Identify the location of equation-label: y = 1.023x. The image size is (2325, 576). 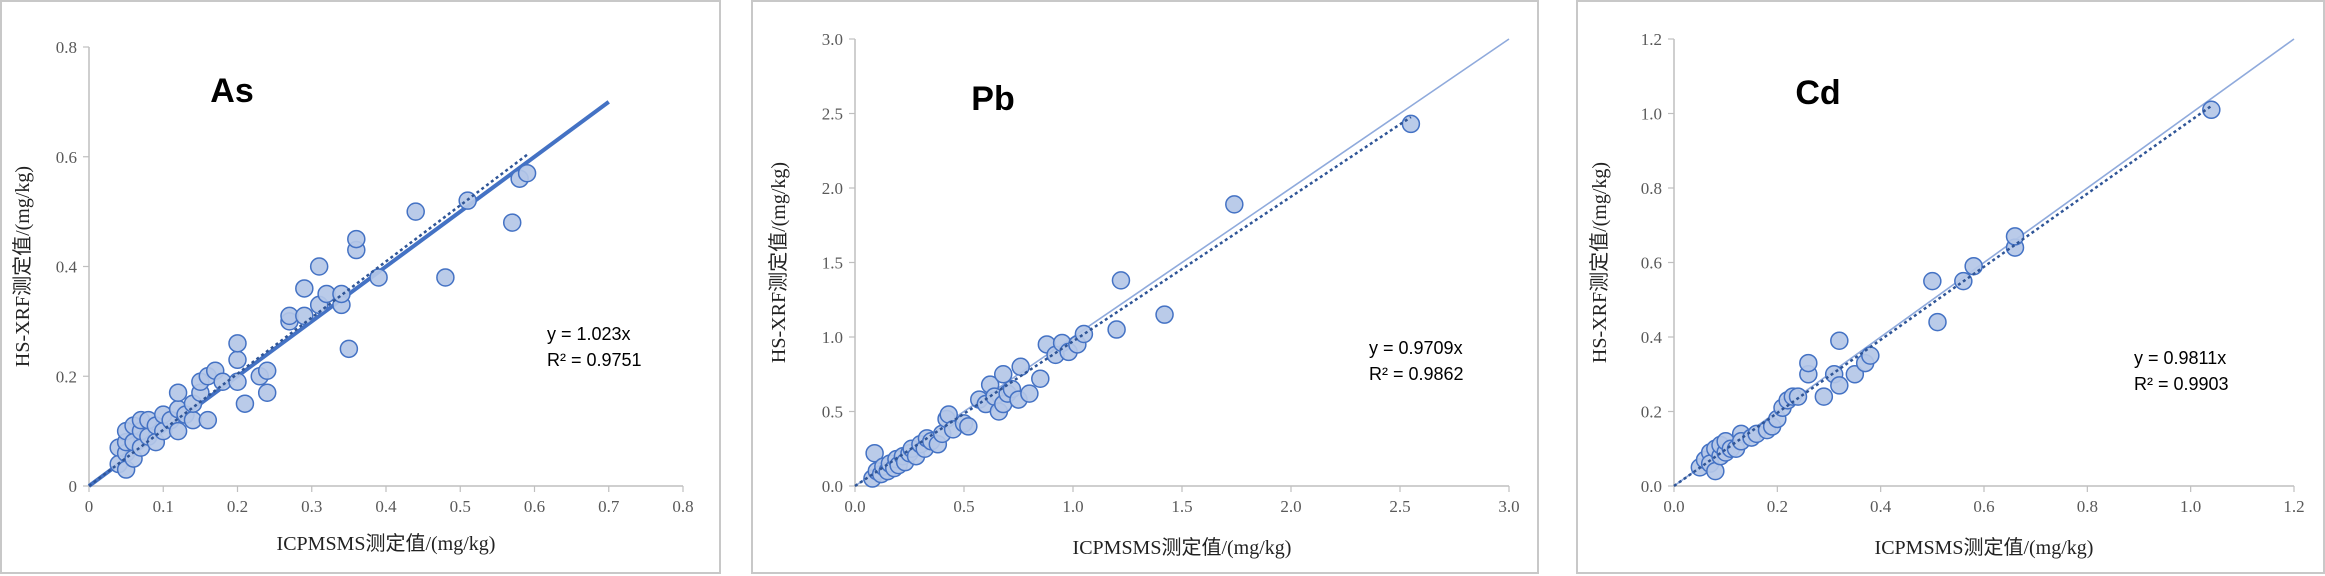
(589, 334).